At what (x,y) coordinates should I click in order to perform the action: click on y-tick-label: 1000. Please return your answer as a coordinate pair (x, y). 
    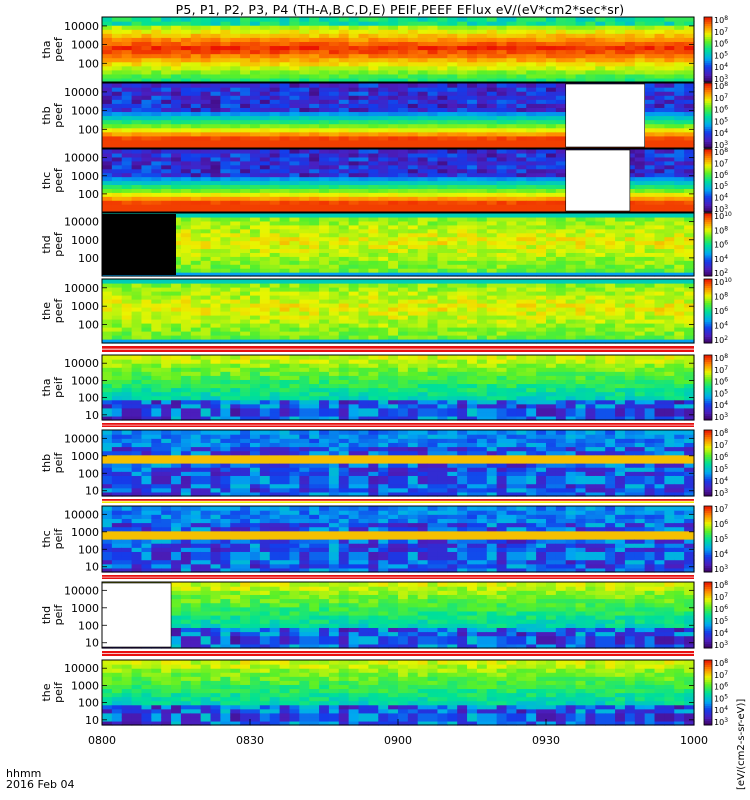
    Looking at the image, I should click on (85, 240).